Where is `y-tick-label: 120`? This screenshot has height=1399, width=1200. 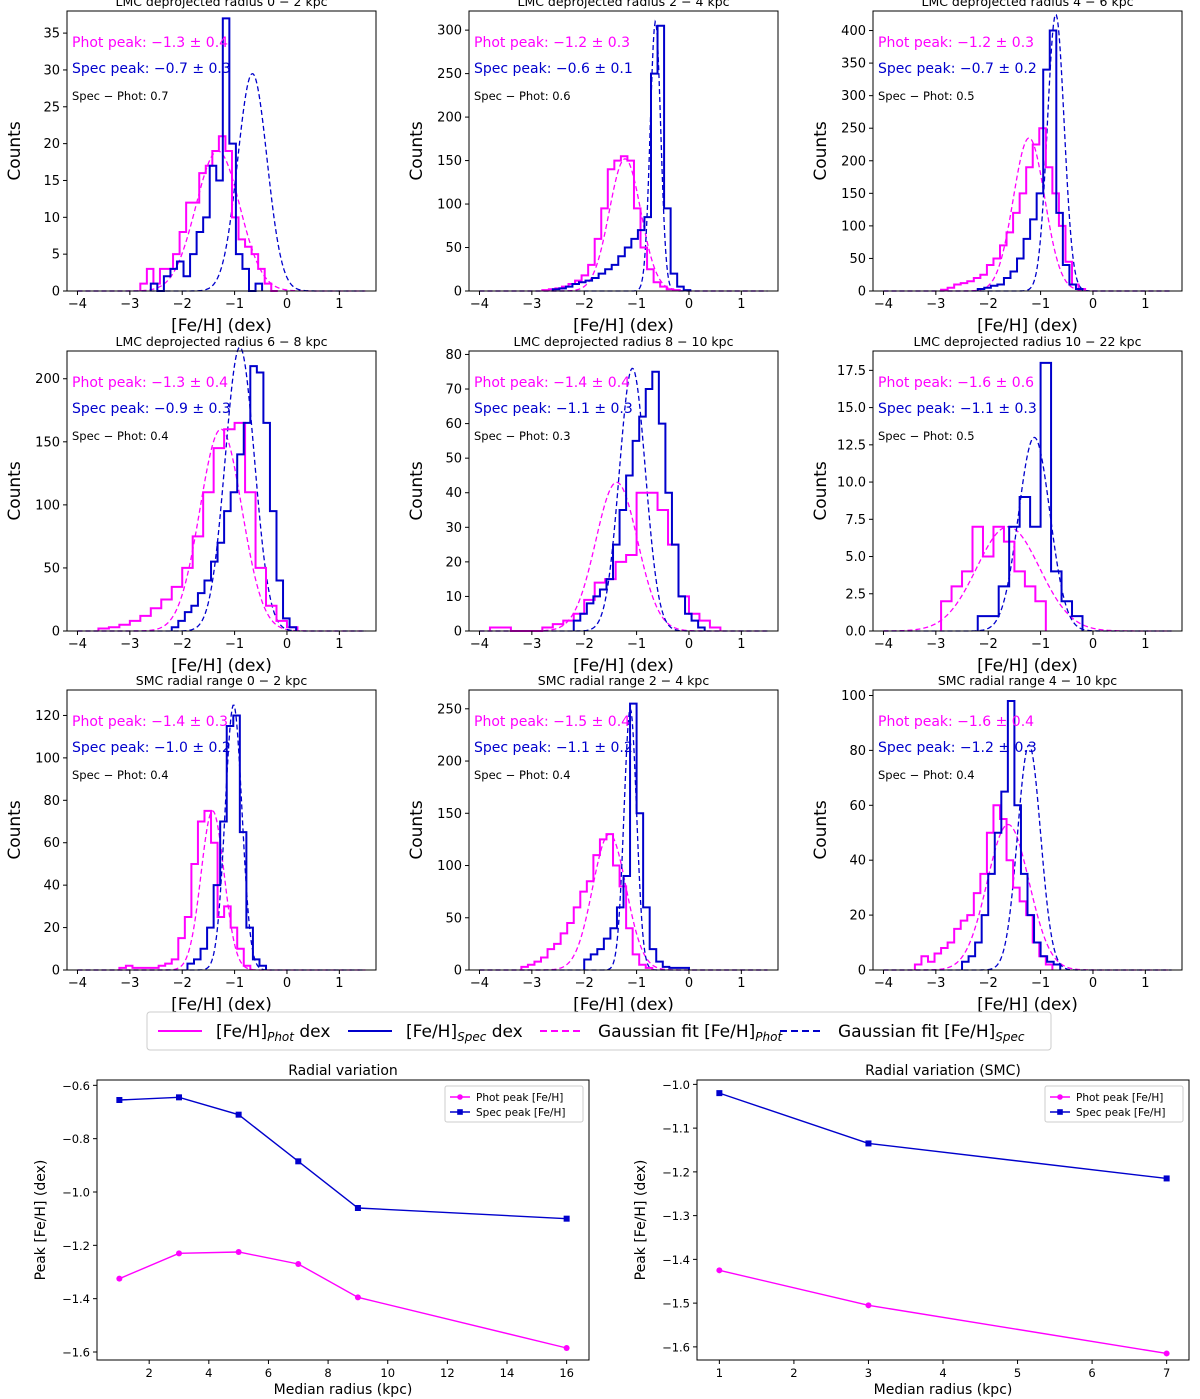
y-tick-label: 120 is located at coordinates (47, 716).